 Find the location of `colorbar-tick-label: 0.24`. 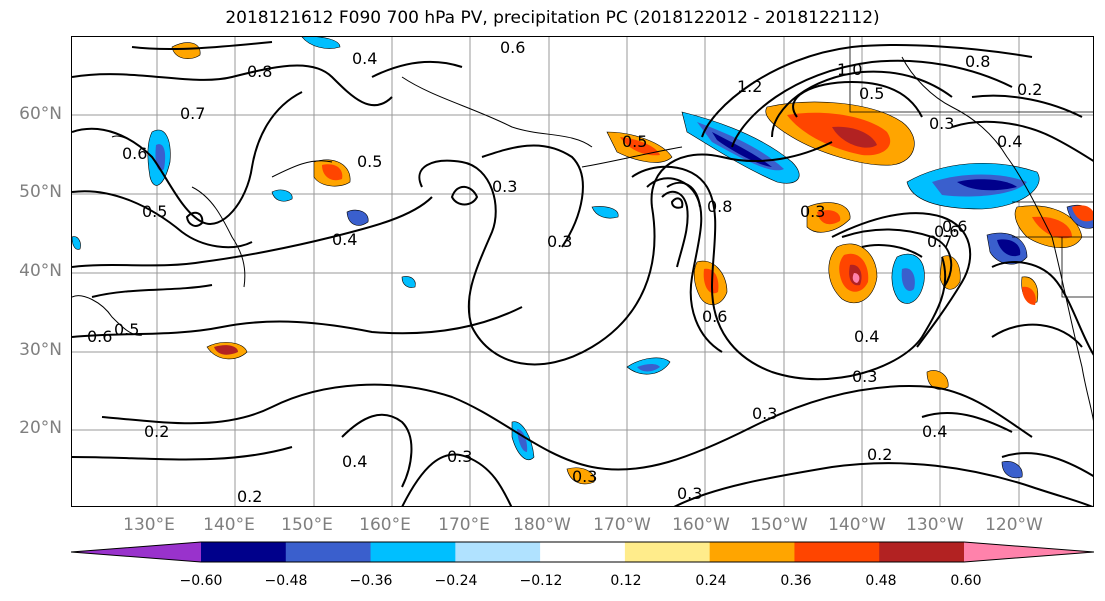

colorbar-tick-label: 0.24 is located at coordinates (711, 581).